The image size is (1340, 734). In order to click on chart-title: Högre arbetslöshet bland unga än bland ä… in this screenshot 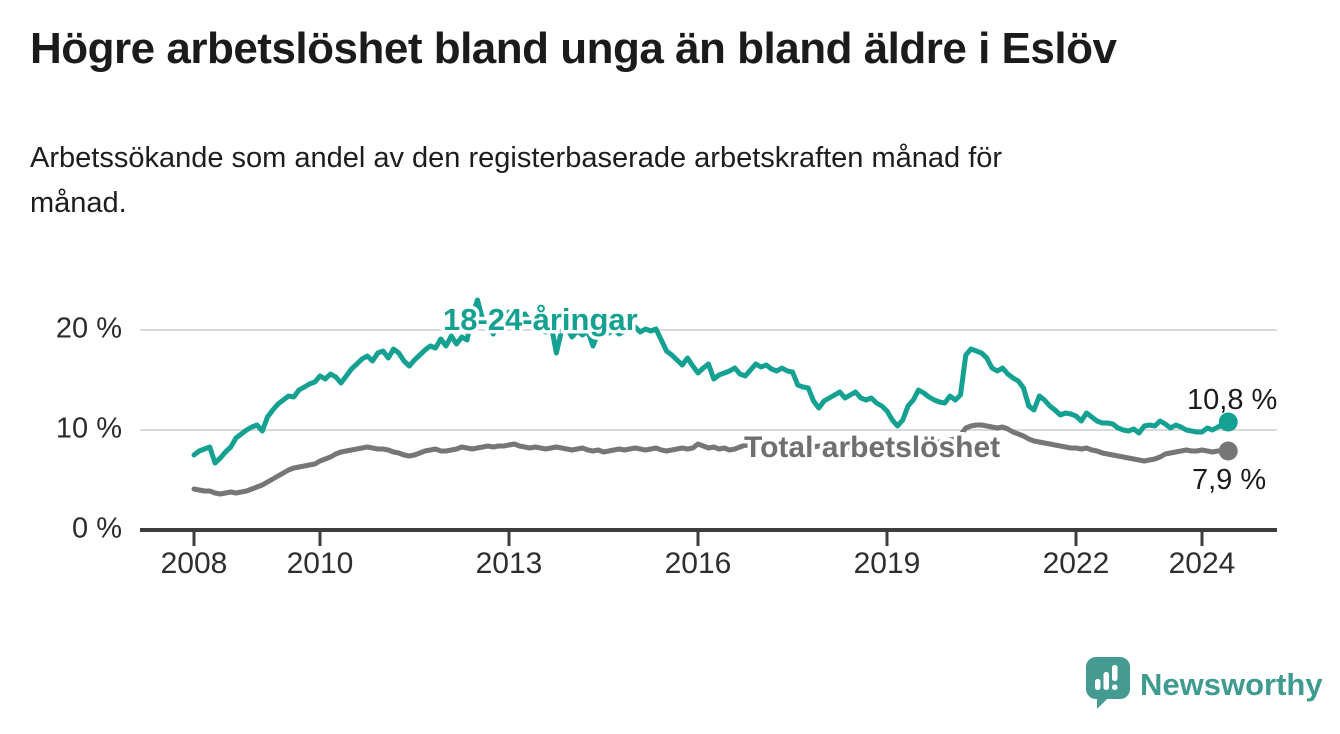, I will do `click(573, 48)`.